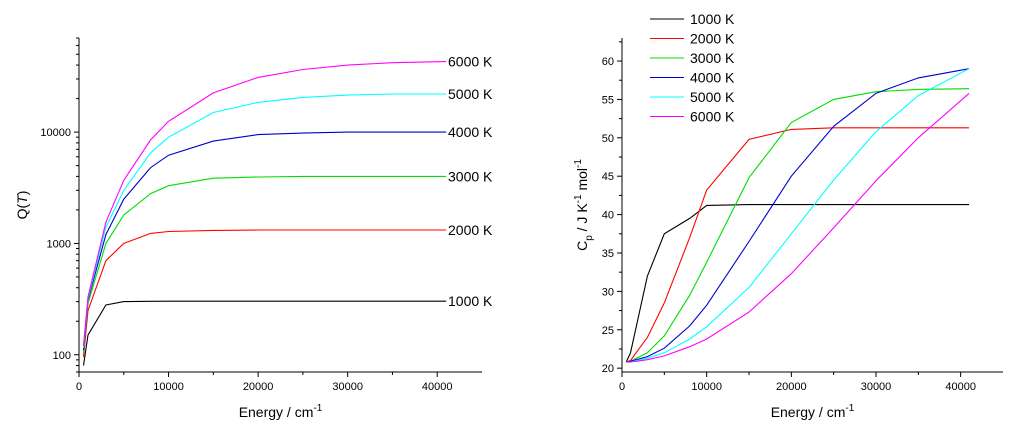 This screenshot has height=426, width=1013. I want to click on series-label: 6000 K, so click(470, 62).